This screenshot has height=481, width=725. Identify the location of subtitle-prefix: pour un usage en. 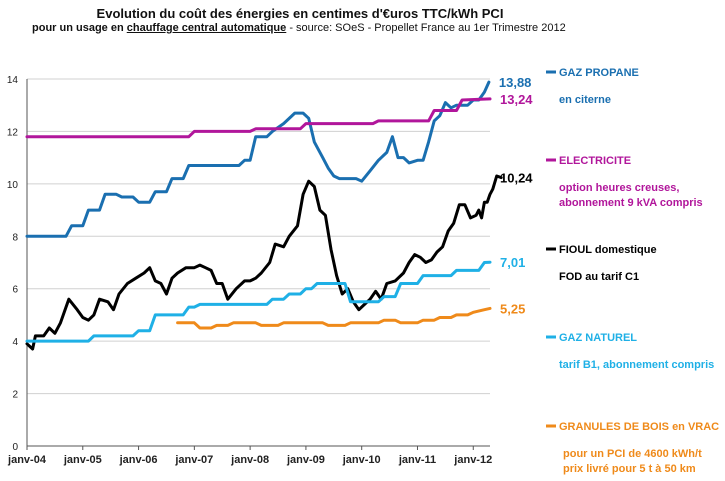
(79, 28).